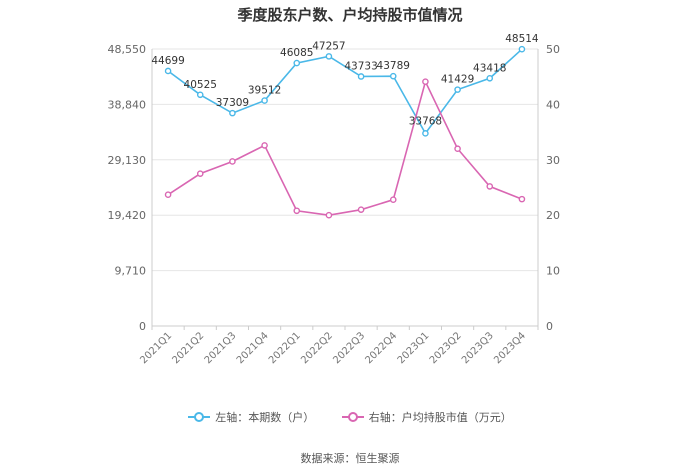 The image size is (700, 474). What do you see at coordinates (328, 46) in the screenshot?
I see `data-label: 47257` at bounding box center [328, 46].